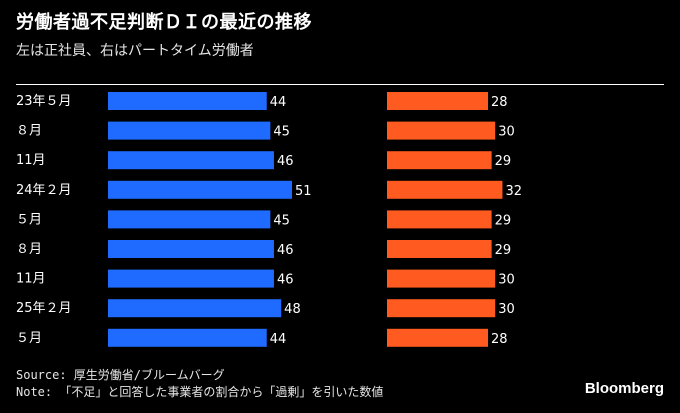 The height and width of the screenshot is (413, 680). What do you see at coordinates (292, 309) in the screenshot?
I see `data-label: 48` at bounding box center [292, 309].